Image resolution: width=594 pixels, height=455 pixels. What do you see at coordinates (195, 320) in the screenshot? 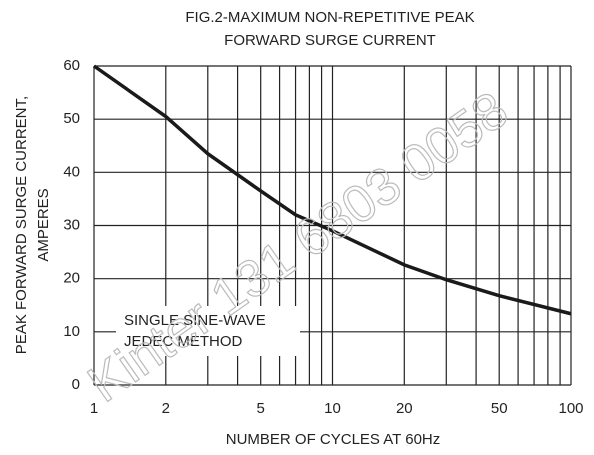
I see `annotation: SINGLE SINE-WAVE` at bounding box center [195, 320].